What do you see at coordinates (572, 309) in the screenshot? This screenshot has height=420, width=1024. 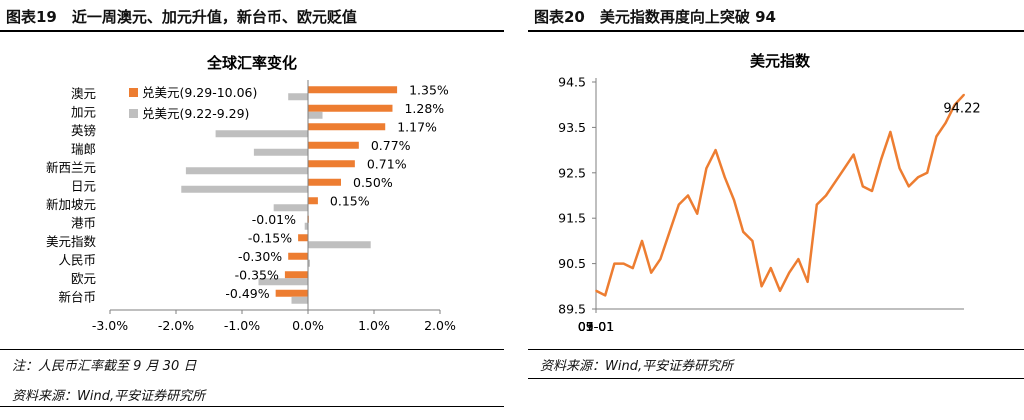 I see `y-tick-label: 89.5` at bounding box center [572, 309].